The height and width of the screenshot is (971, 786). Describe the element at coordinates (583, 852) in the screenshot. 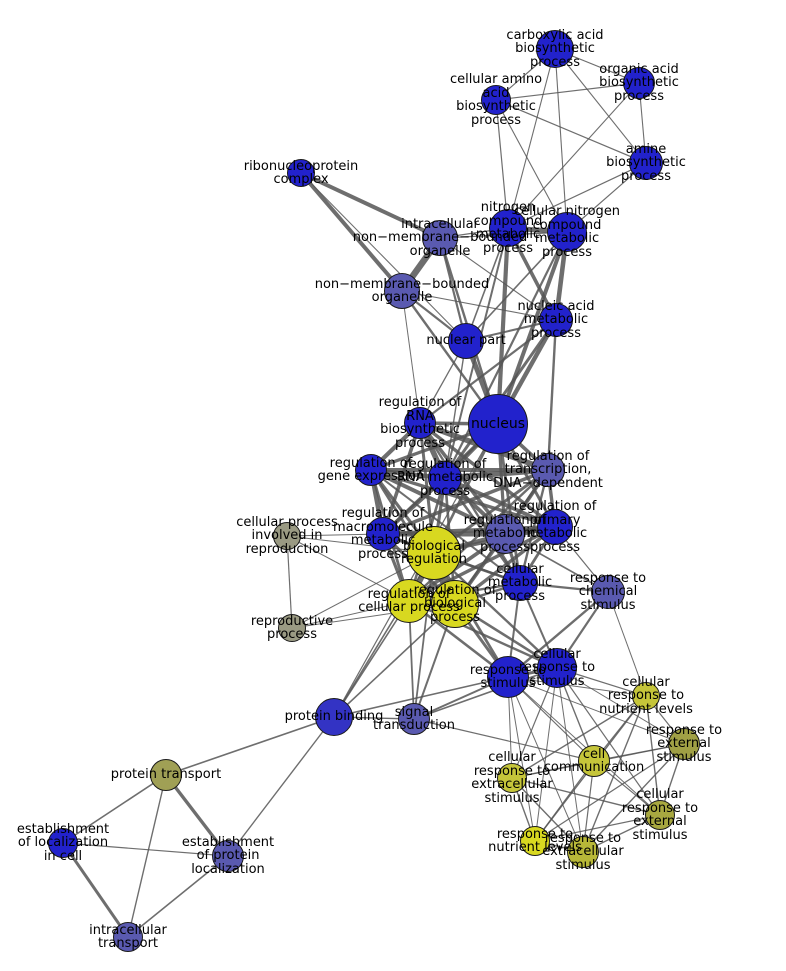

I see `graph-node-response-to-extracellular-stimulus` at that location.